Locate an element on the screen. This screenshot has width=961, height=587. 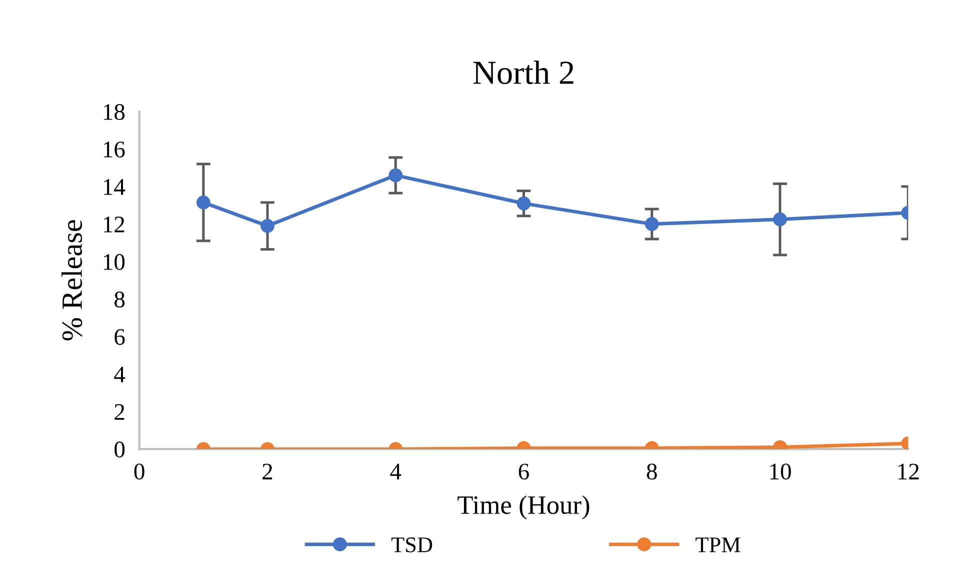
y-tick-label: 6 is located at coordinates (119, 337).